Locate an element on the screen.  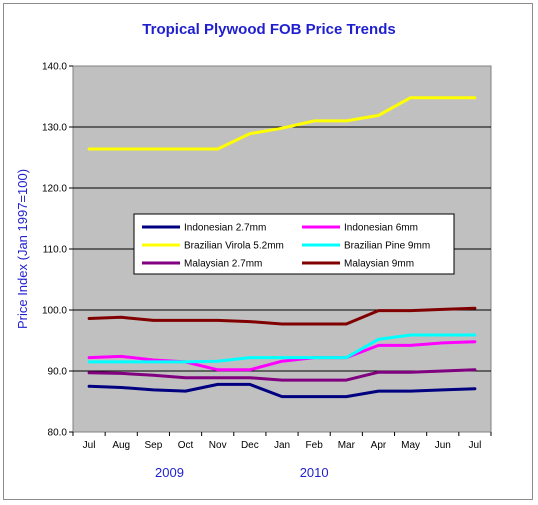
y-axis-ticks: 80.0 90.0 100.0 110.0 120.0 130.0 140.0 is located at coordinates (57, 250).